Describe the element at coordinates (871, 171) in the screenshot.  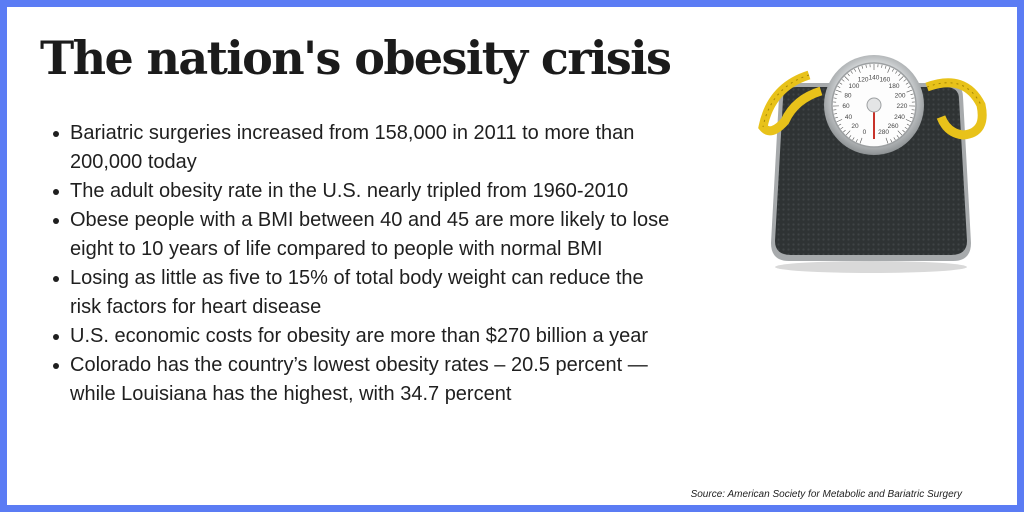
I see `scale-grip-surface` at that location.